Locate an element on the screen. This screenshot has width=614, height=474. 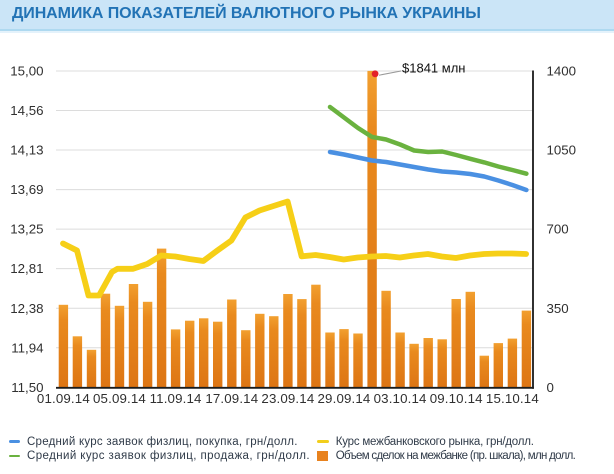
svg-text: 15.10.14 is located at coordinates (512, 398).